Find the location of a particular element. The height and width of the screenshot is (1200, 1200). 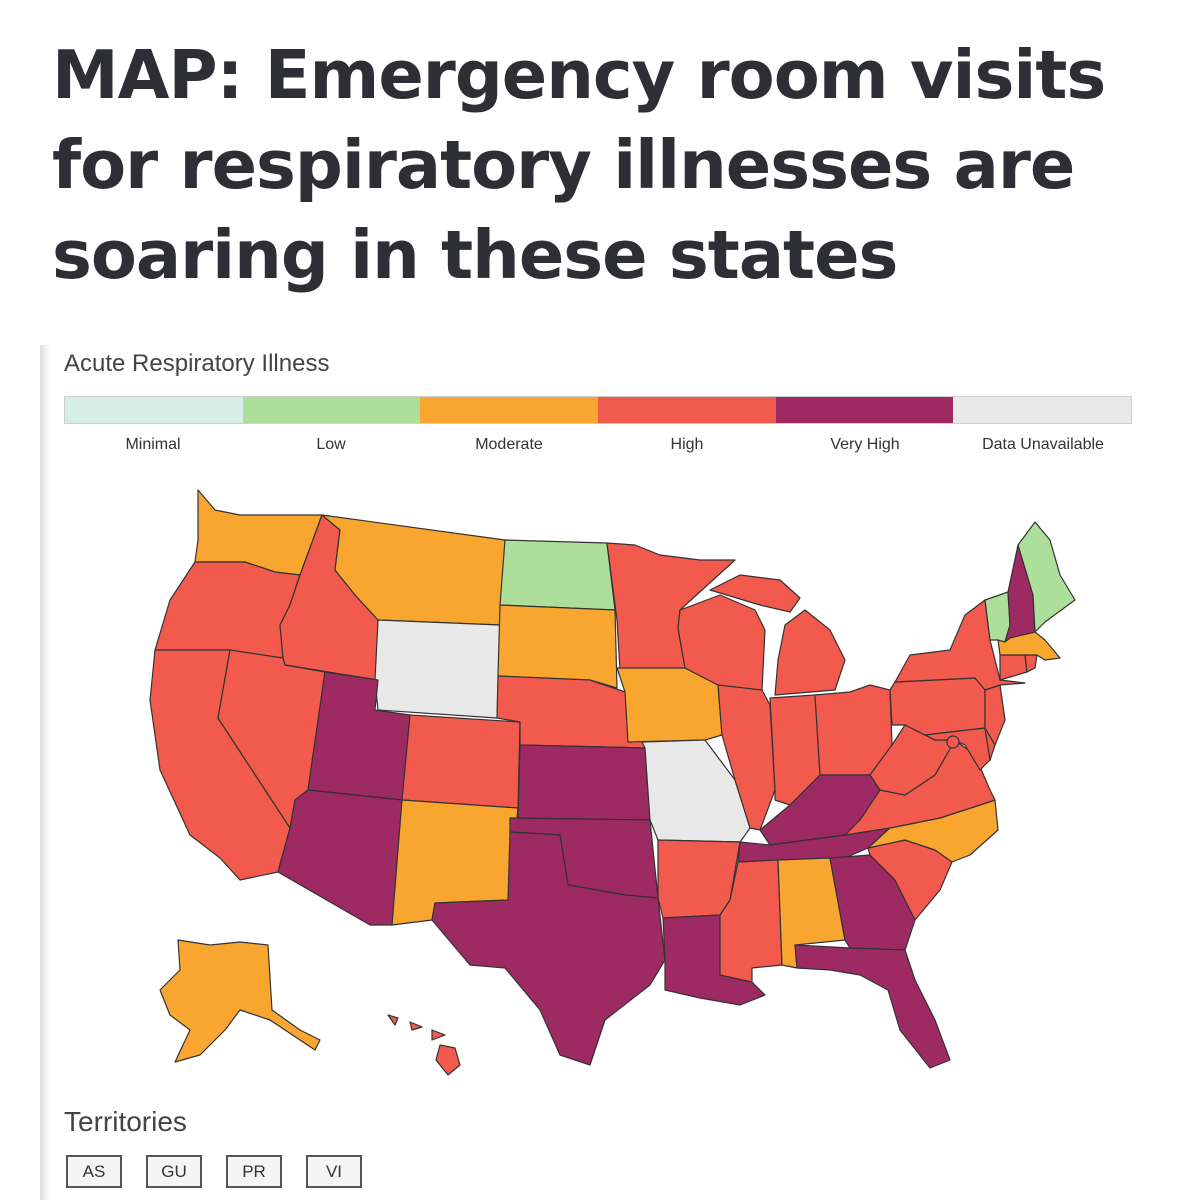

state-or is located at coordinates (227, 610).